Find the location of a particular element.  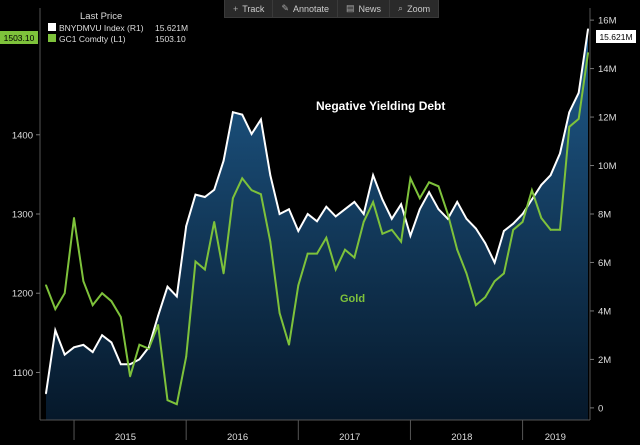

annotate-label: Annotate is located at coordinates (311, 8).